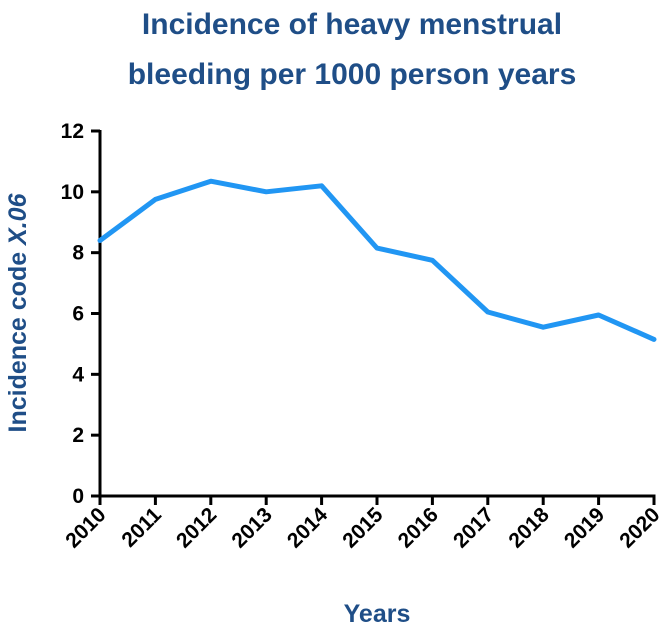 Image resolution: width=664 pixels, height=630 pixels. I want to click on y-tick-label: 6, so click(78, 314).